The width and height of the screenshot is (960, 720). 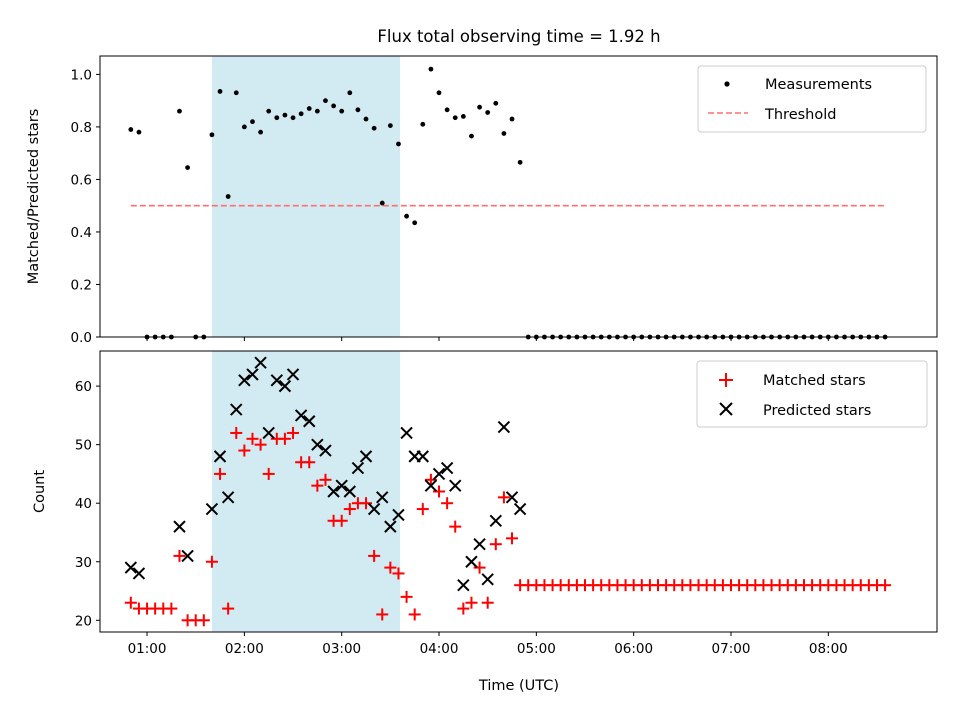 I want to click on y-tick-label: 1.0, so click(x=81, y=75).